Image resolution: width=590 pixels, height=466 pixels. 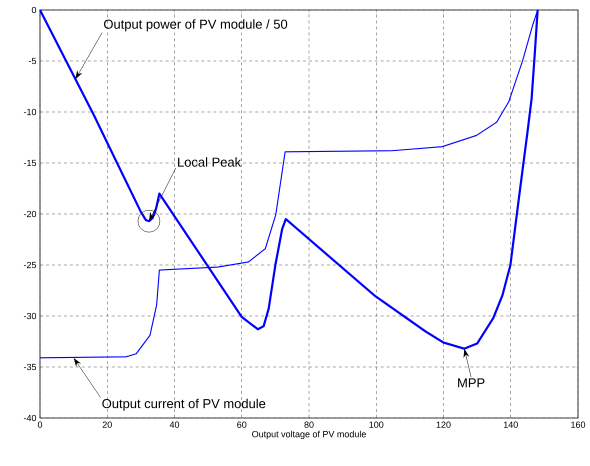 I want to click on x-tick-label: 20, so click(x=107, y=425).